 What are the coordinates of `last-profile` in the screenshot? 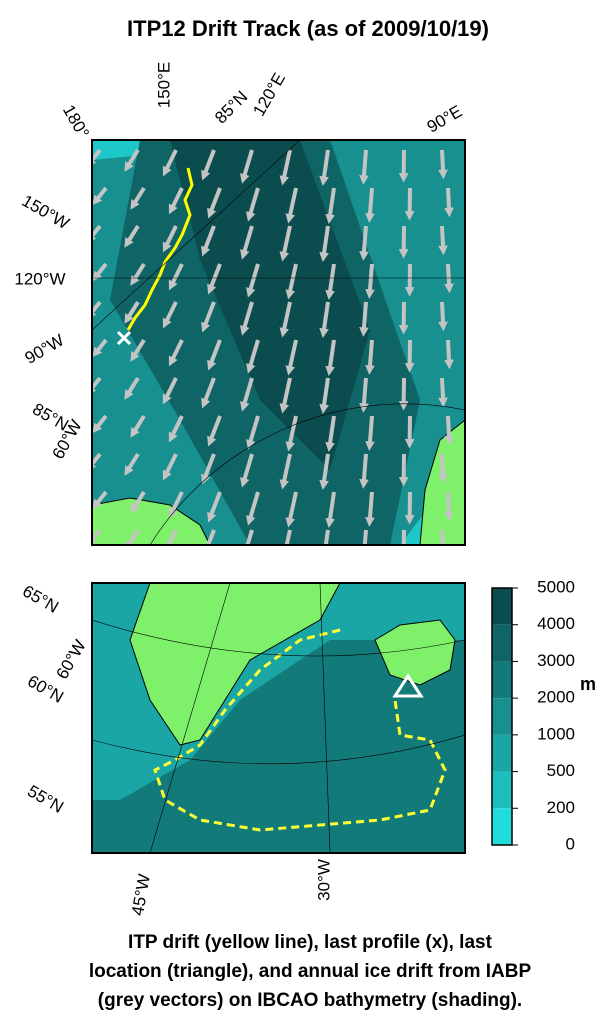 It's located at (124, 338).